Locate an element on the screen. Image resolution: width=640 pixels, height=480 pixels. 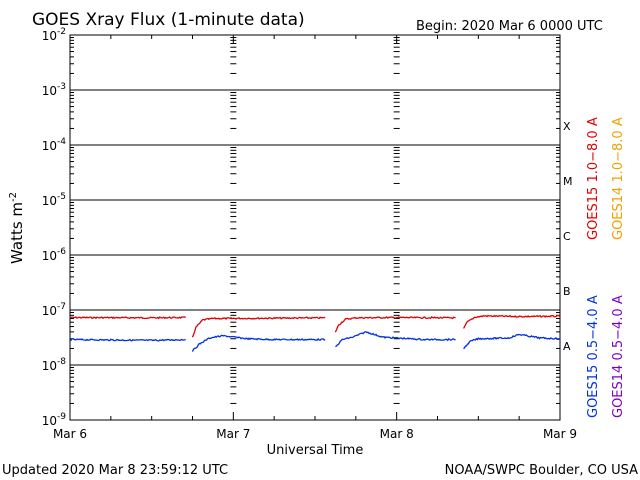
series-goes15-1-0-8-0-a is located at coordinates (315, 326).